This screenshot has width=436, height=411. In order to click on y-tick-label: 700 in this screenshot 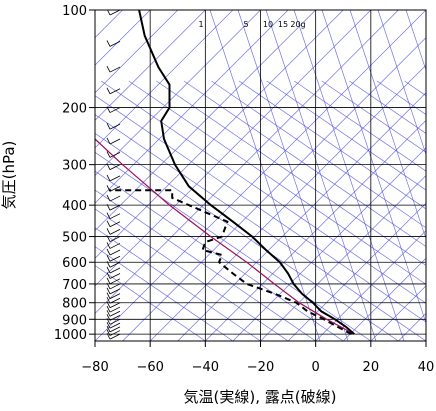, I will do `click(74, 285)`.